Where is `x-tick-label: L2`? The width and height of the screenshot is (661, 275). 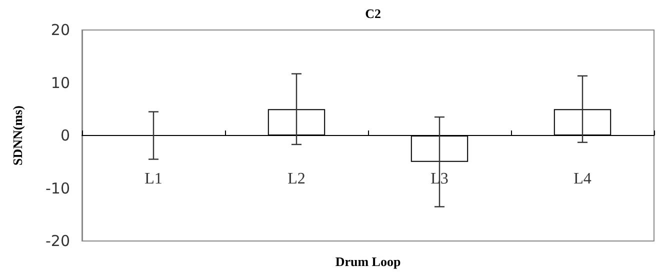
x-tick-label: L2 is located at coordinates (297, 179).